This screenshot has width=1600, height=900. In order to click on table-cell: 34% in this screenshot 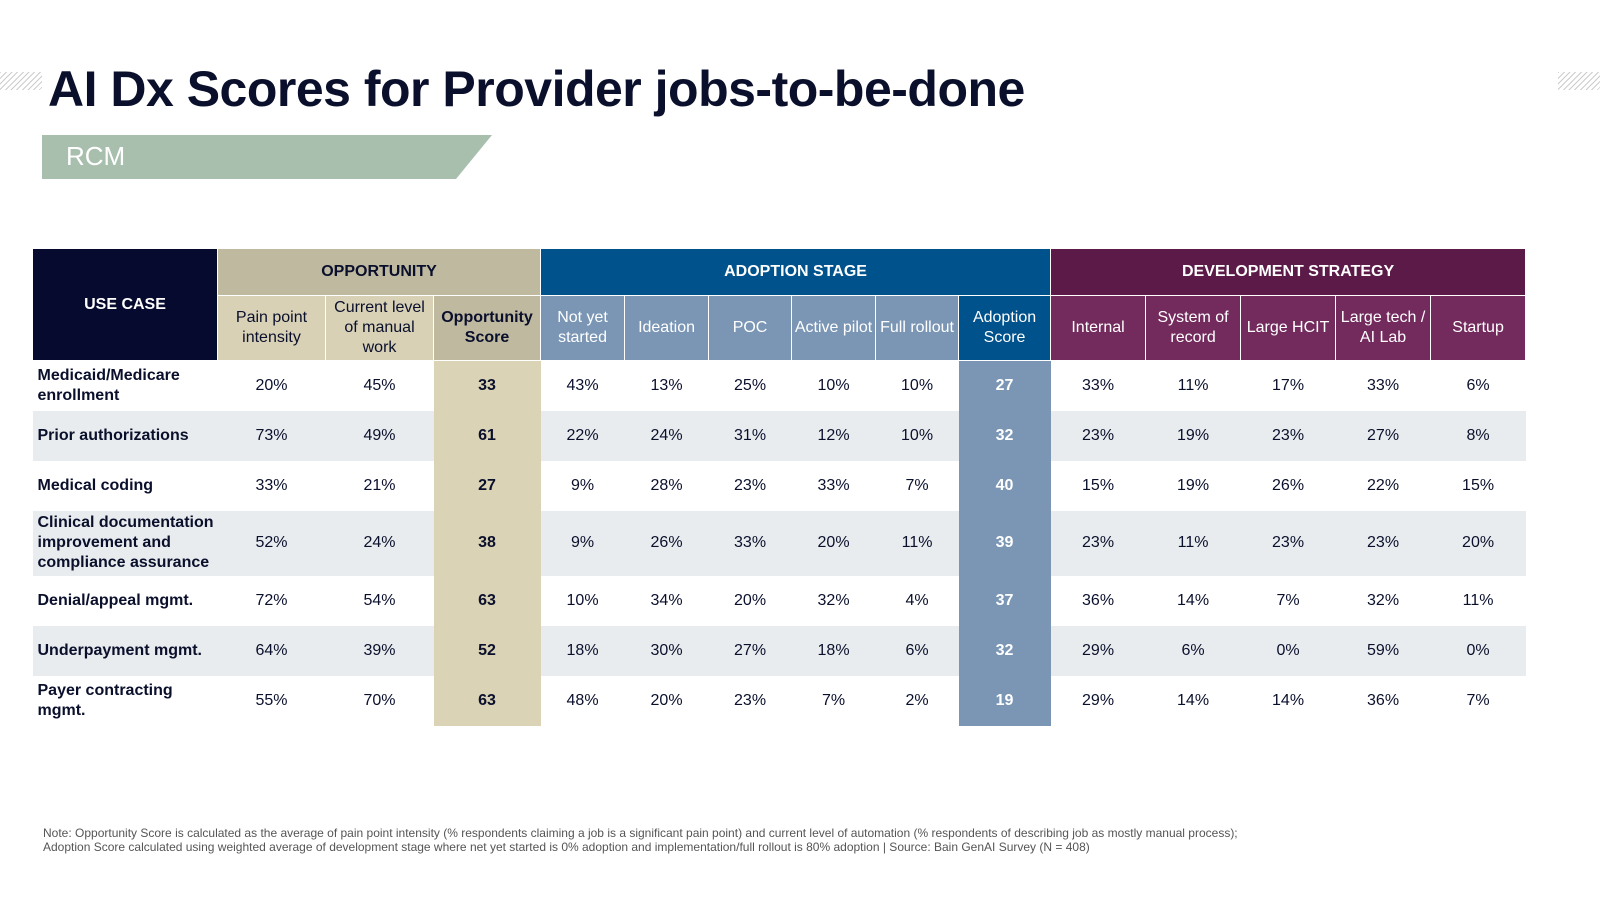, I will do `click(666, 600)`.